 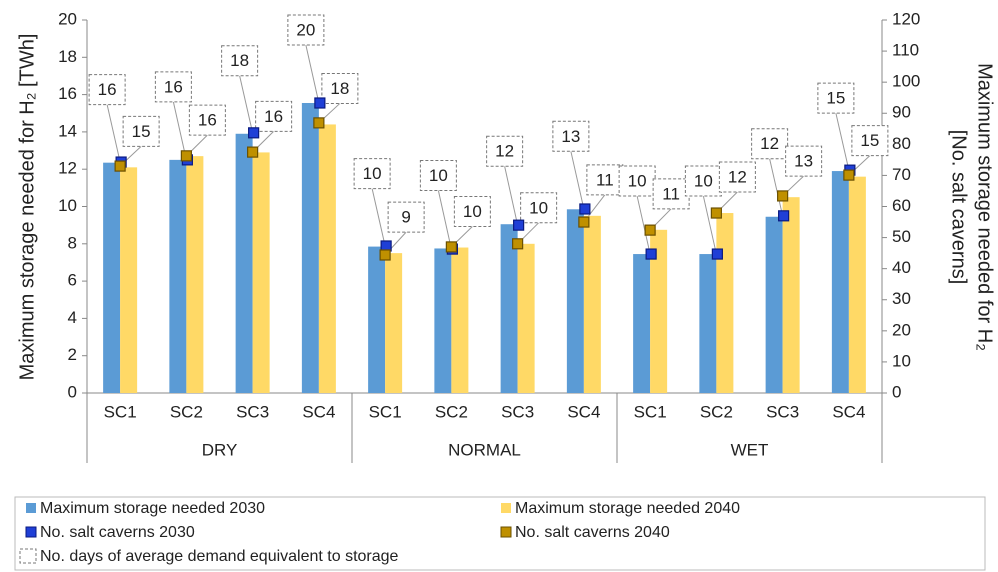 I want to click on legend-label: Maximum storage needed 2030, so click(x=152, y=508).